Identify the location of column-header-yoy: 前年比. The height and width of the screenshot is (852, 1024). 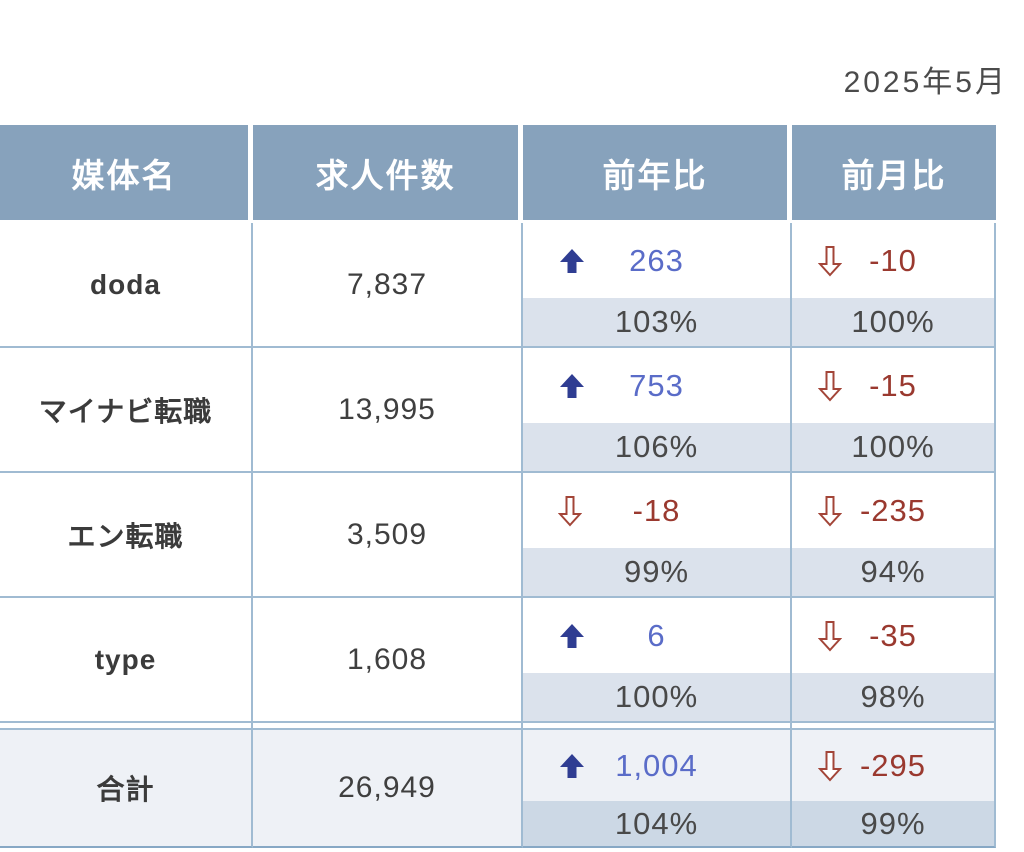
(657, 172).